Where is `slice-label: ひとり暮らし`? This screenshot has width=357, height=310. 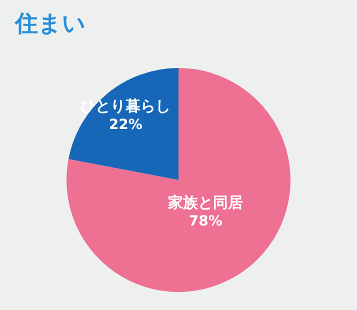 slice-label: ひとり暮らし is located at coordinates (125, 106).